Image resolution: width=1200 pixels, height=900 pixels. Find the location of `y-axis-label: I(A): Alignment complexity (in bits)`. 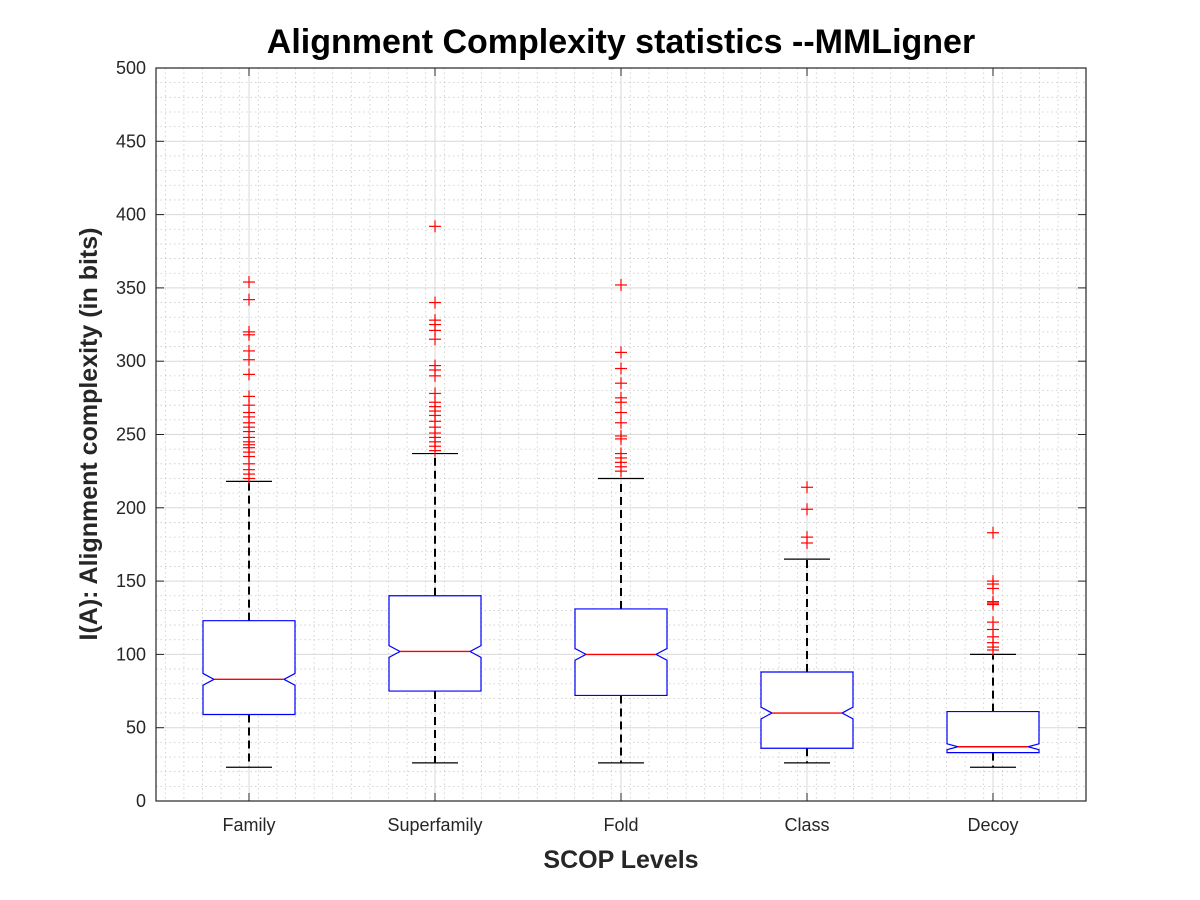

y-axis-label: I(A): Alignment complexity (in bits) is located at coordinates (89, 434).